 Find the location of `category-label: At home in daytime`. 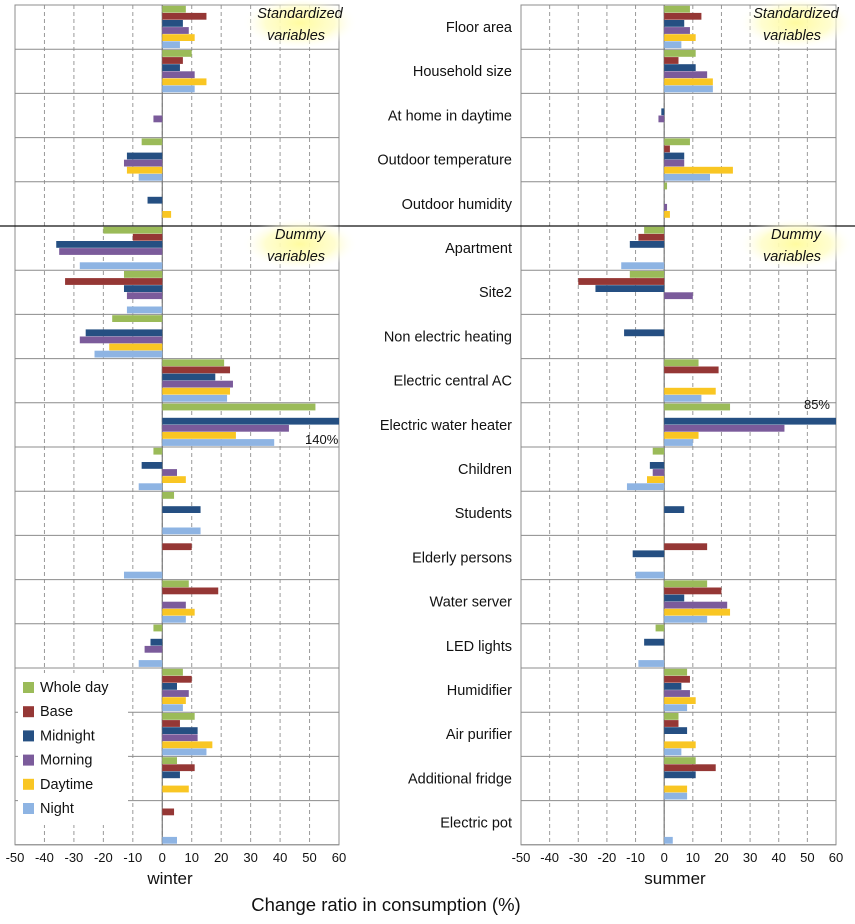

category-label: At home in daytime is located at coordinates (450, 116).